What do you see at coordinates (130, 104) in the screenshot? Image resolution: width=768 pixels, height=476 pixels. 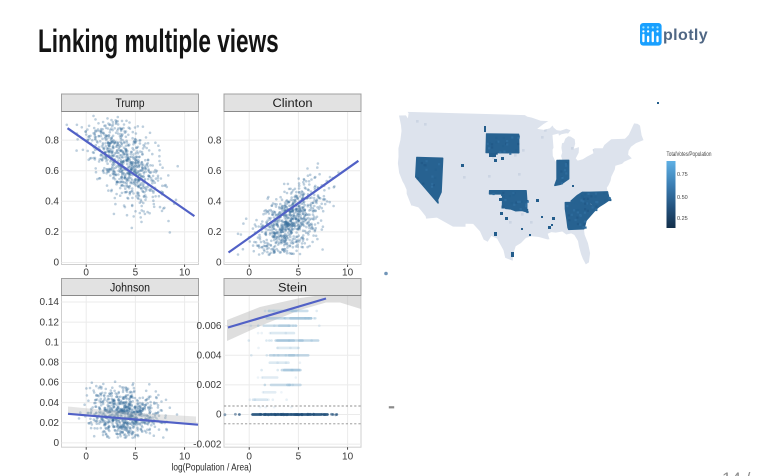 I see `svg-text: Trump` at bounding box center [130, 104].